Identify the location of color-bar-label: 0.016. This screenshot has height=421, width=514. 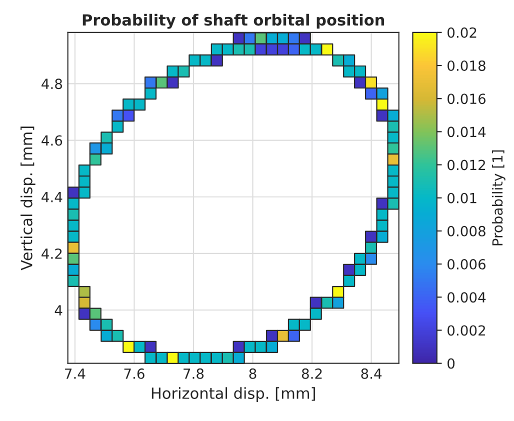
(467, 99).